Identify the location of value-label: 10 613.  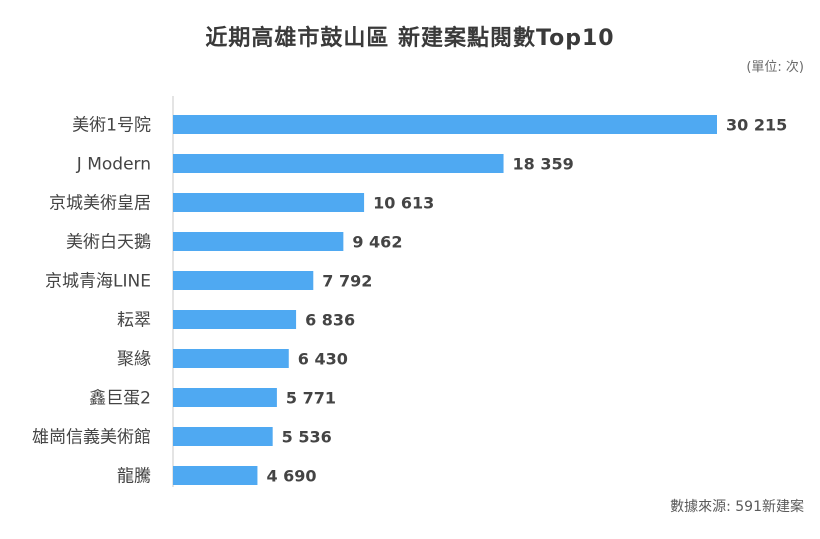
(403, 203).